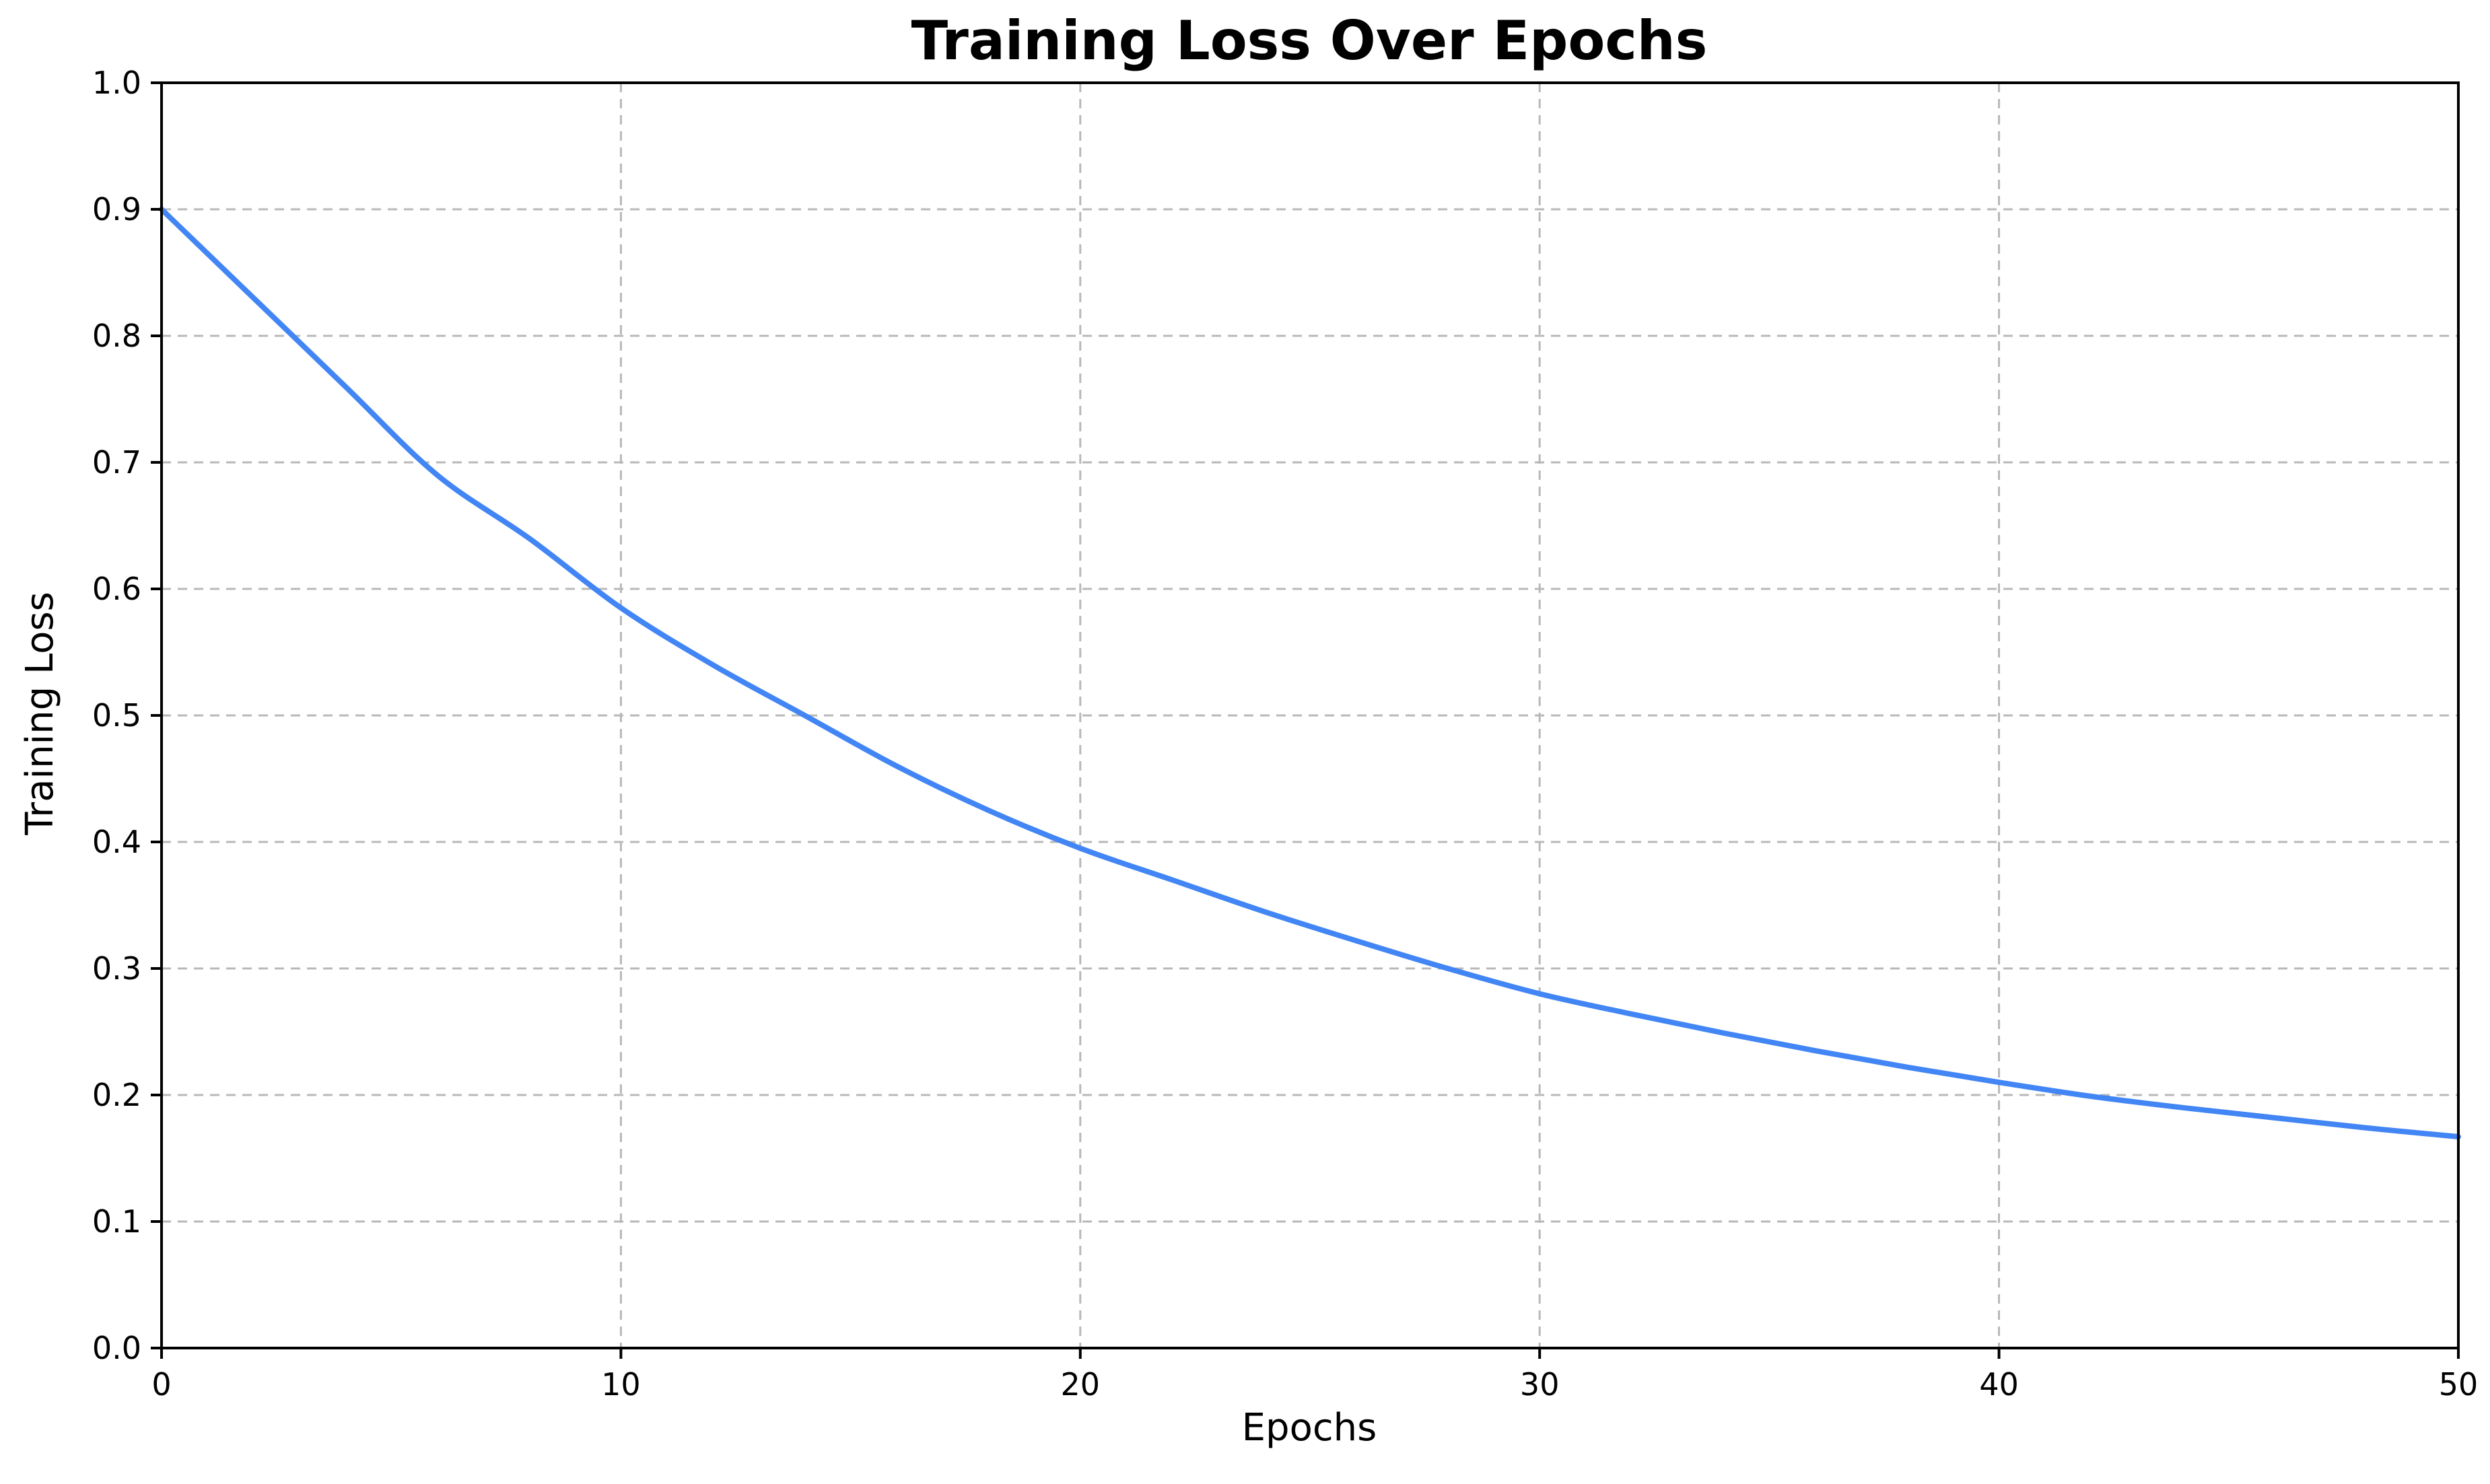 This screenshot has width=2490, height=1484. Describe the element at coordinates (2459, 1384) in the screenshot. I see `x-tick-label: 50` at that location.